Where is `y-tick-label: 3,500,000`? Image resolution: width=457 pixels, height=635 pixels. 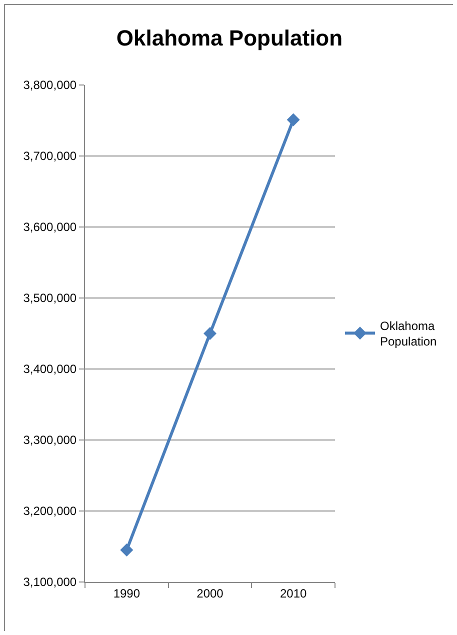
y-tick-label: 3,500,000 is located at coordinates (50, 298).